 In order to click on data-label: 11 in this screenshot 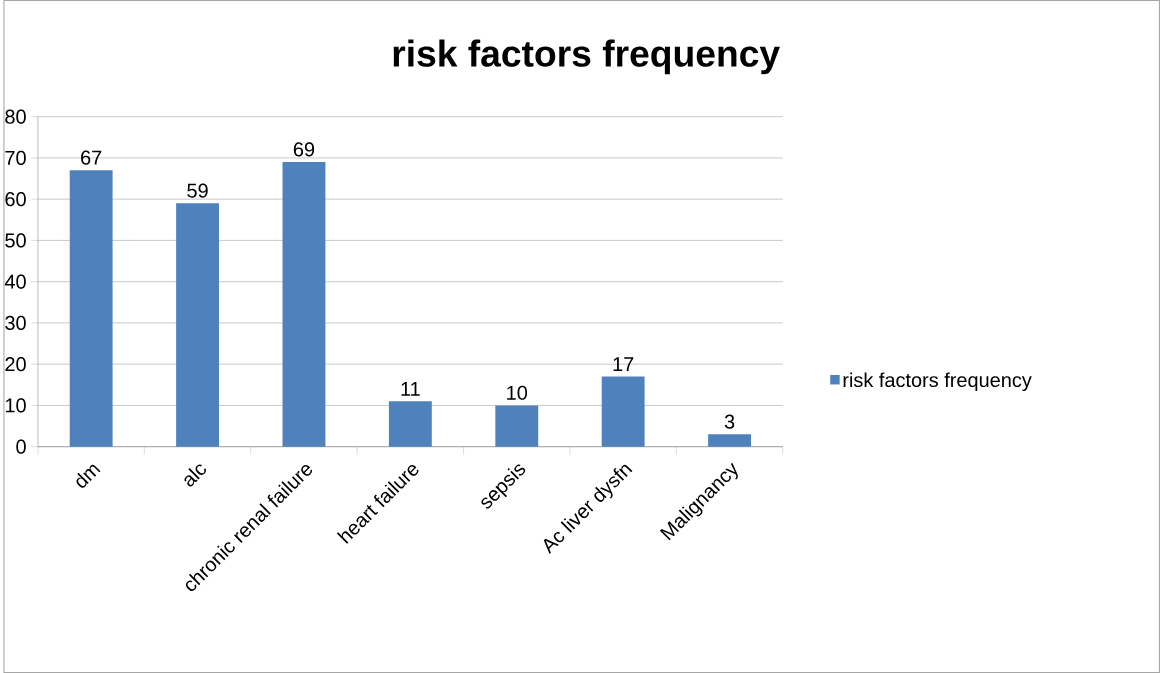, I will do `click(410, 388)`.